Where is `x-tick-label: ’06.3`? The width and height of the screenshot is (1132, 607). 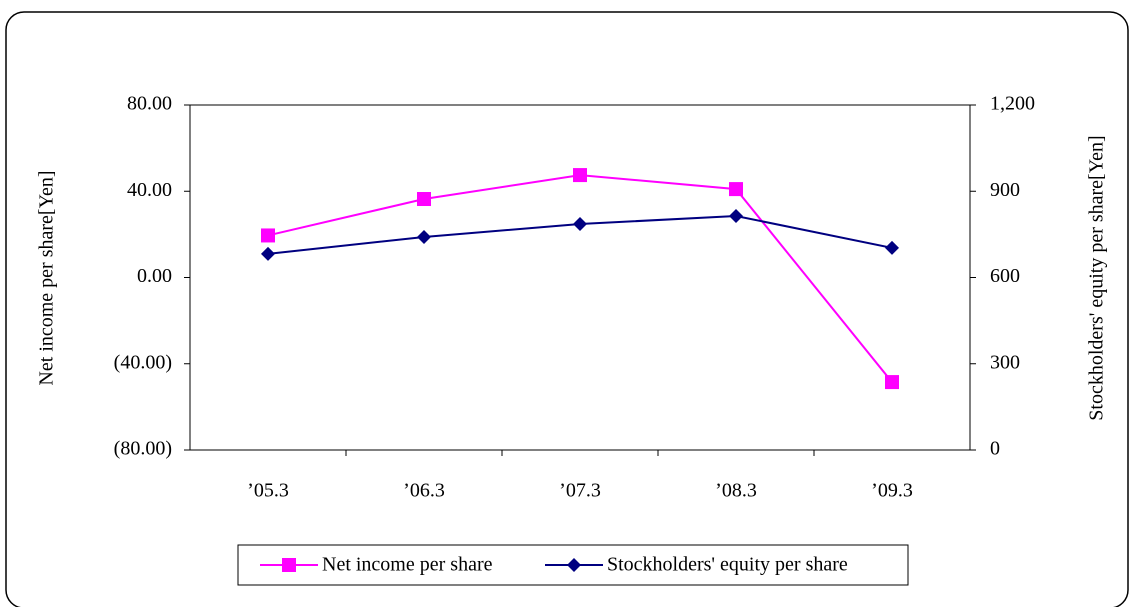 x-tick-label: ’06.3 is located at coordinates (424, 491).